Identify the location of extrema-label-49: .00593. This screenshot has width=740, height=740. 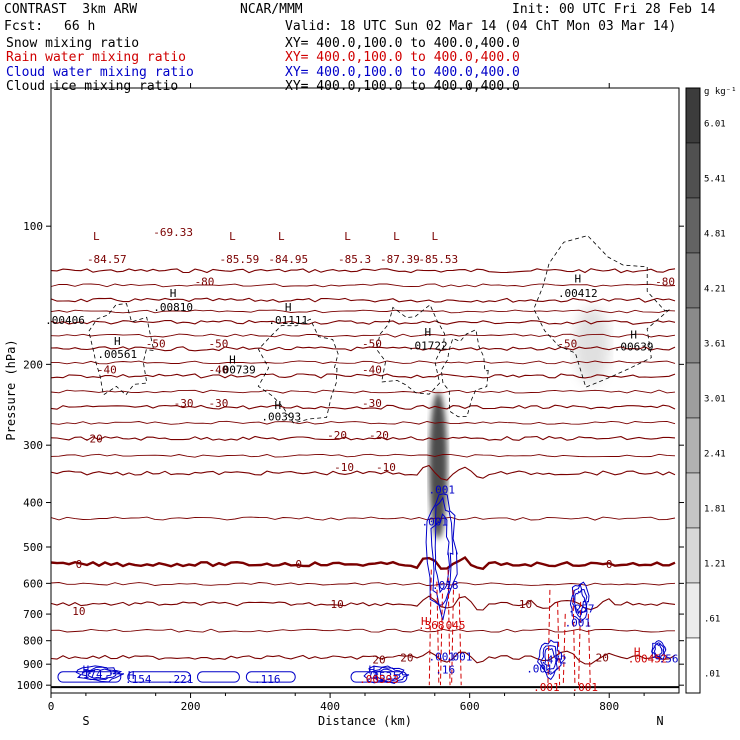
(379, 679).